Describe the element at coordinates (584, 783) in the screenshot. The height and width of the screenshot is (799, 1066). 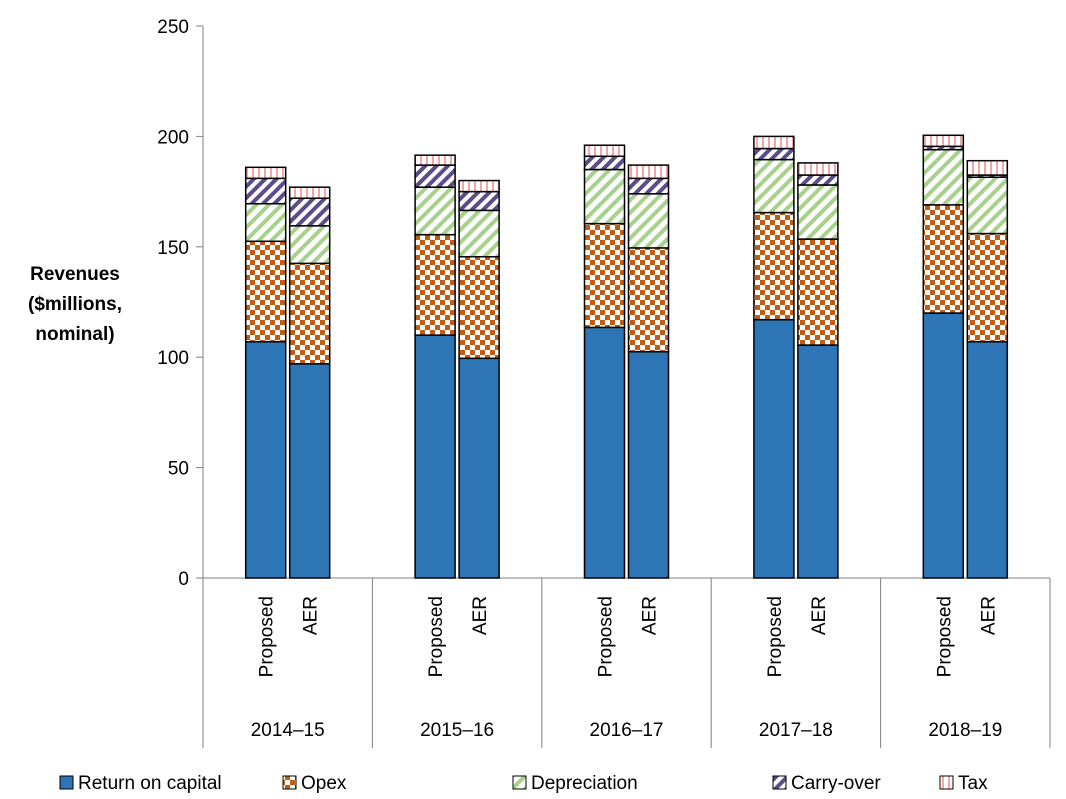
I see `legend-label: Depreciation` at that location.